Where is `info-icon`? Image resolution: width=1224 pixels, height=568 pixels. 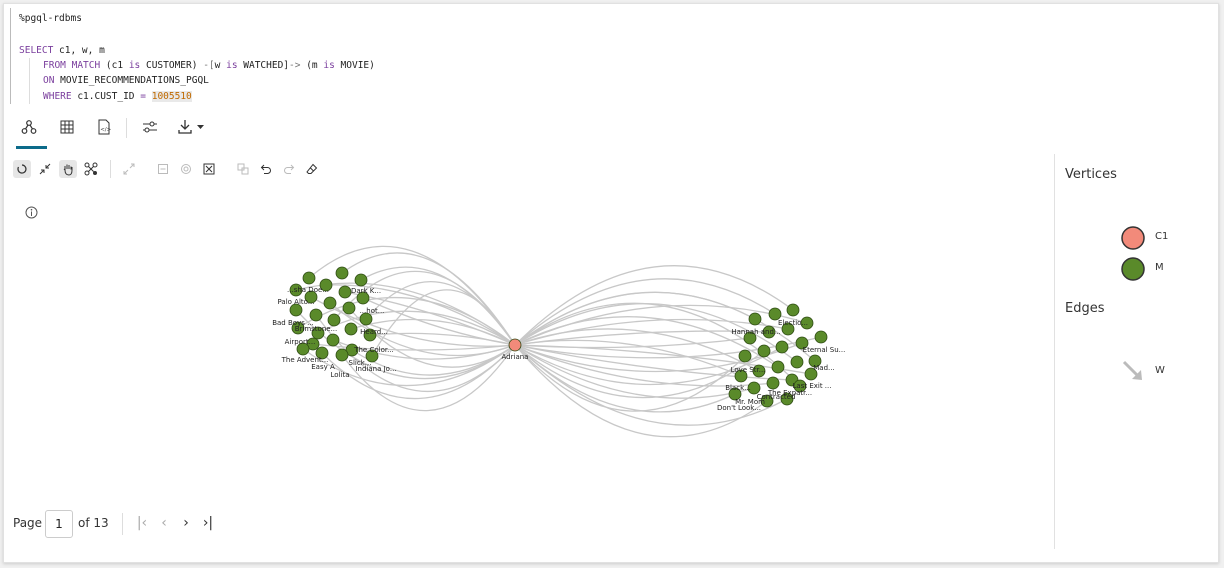 info-icon is located at coordinates (31, 212).